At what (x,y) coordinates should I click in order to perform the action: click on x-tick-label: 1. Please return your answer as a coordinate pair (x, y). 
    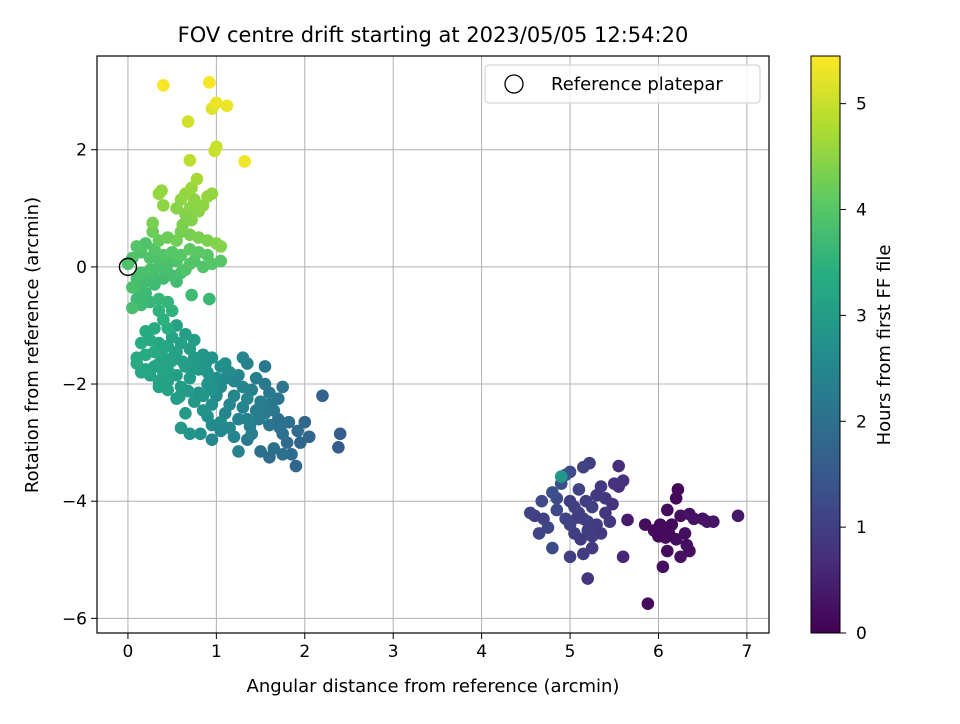
    Looking at the image, I should click on (216, 652).